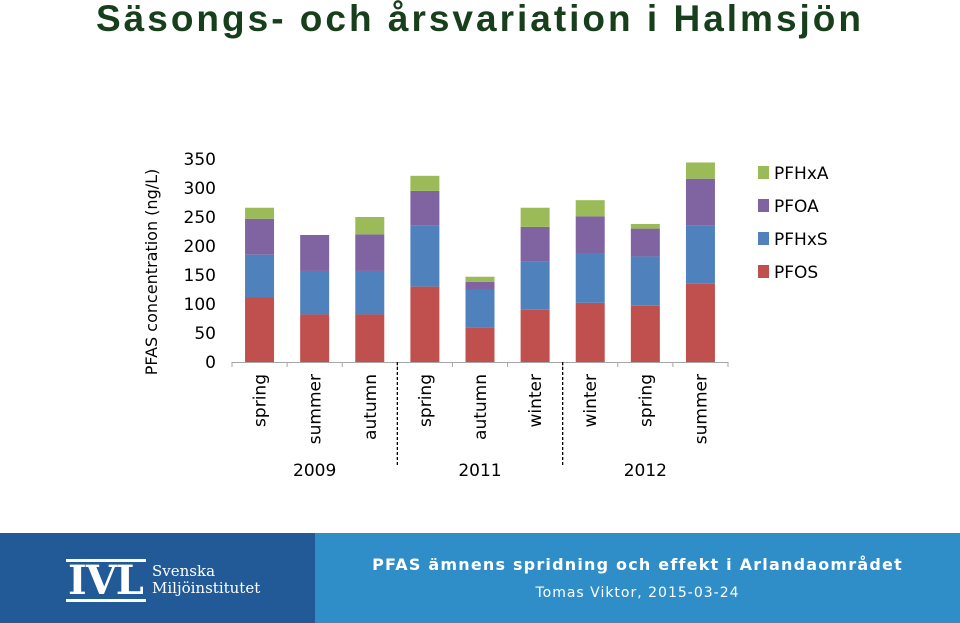 The image size is (960, 623). What do you see at coordinates (200, 160) in the screenshot?
I see `y-tick-label: 350` at bounding box center [200, 160].